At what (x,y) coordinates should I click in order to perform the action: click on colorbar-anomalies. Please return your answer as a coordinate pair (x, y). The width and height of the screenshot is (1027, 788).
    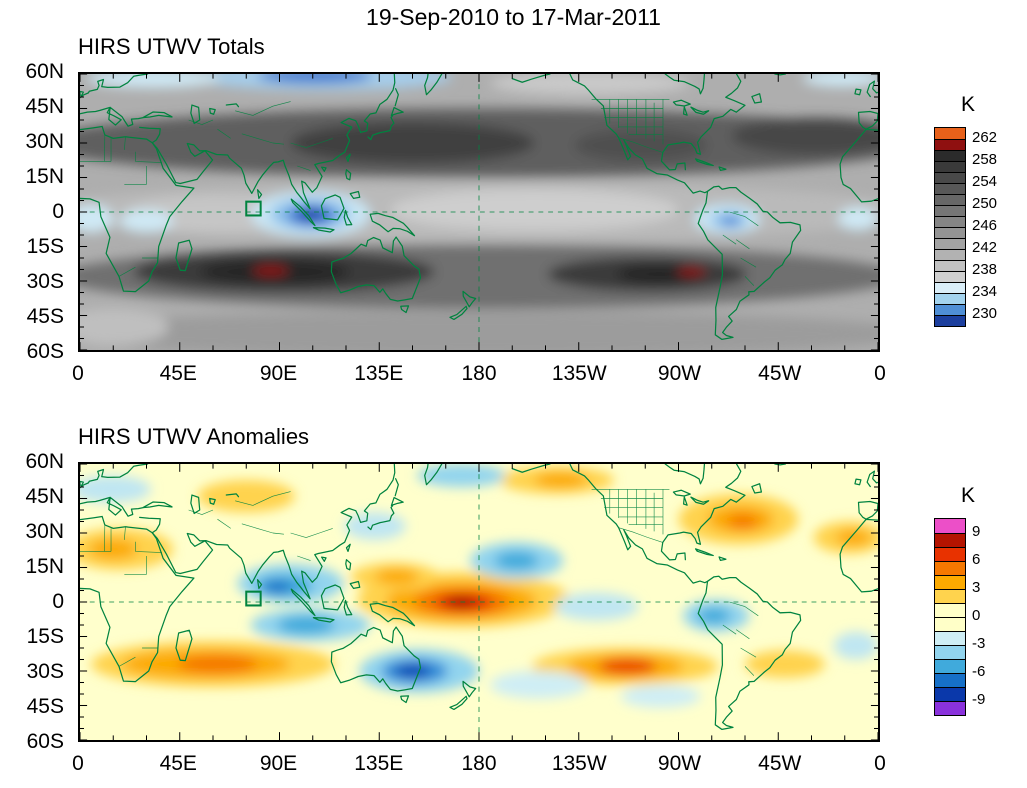
    Looking at the image, I should click on (950, 617).